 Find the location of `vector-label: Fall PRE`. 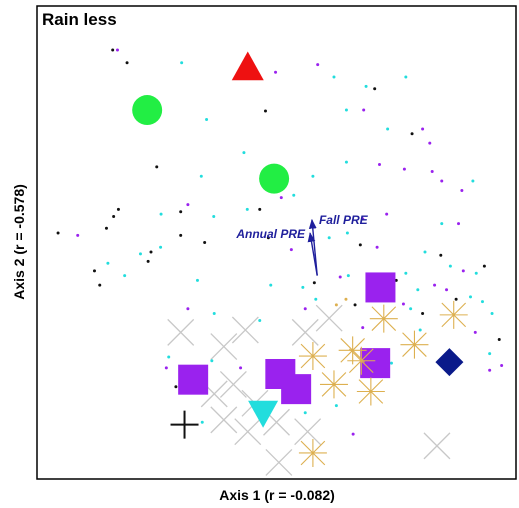

vector-label: Fall PRE is located at coordinates (344, 220).